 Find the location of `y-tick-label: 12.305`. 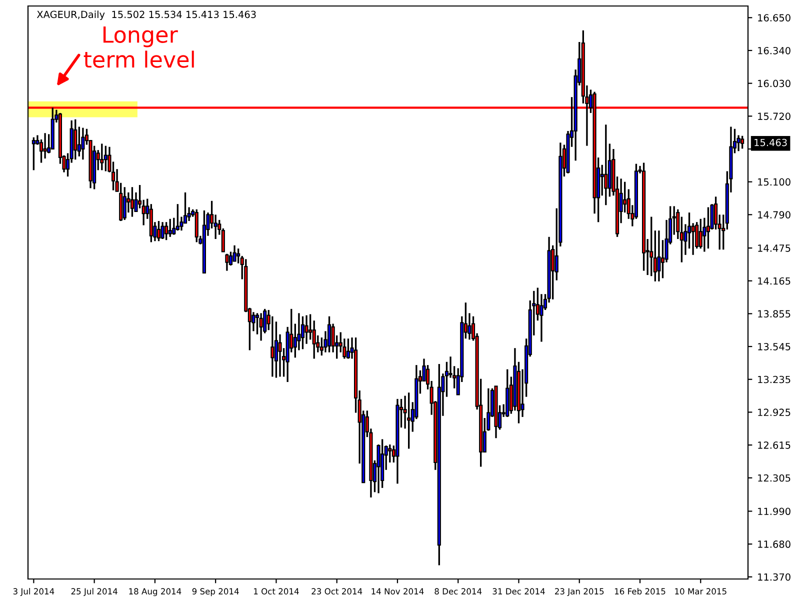

y-tick-label: 12.305 is located at coordinates (774, 478).